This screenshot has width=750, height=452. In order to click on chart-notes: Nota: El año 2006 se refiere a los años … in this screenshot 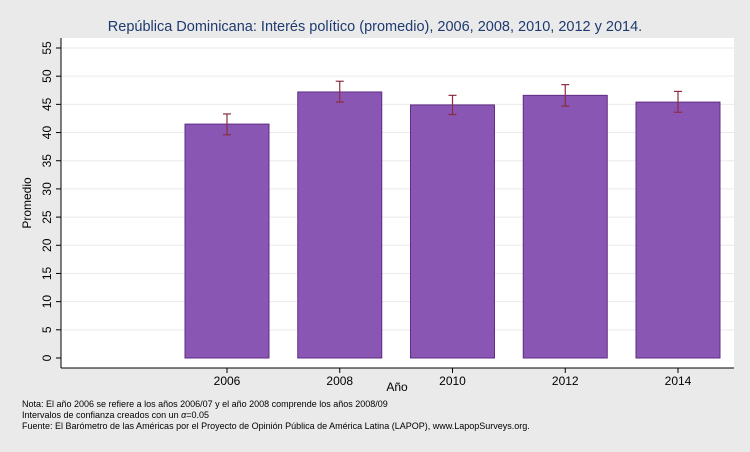, I will do `click(276, 415)`.